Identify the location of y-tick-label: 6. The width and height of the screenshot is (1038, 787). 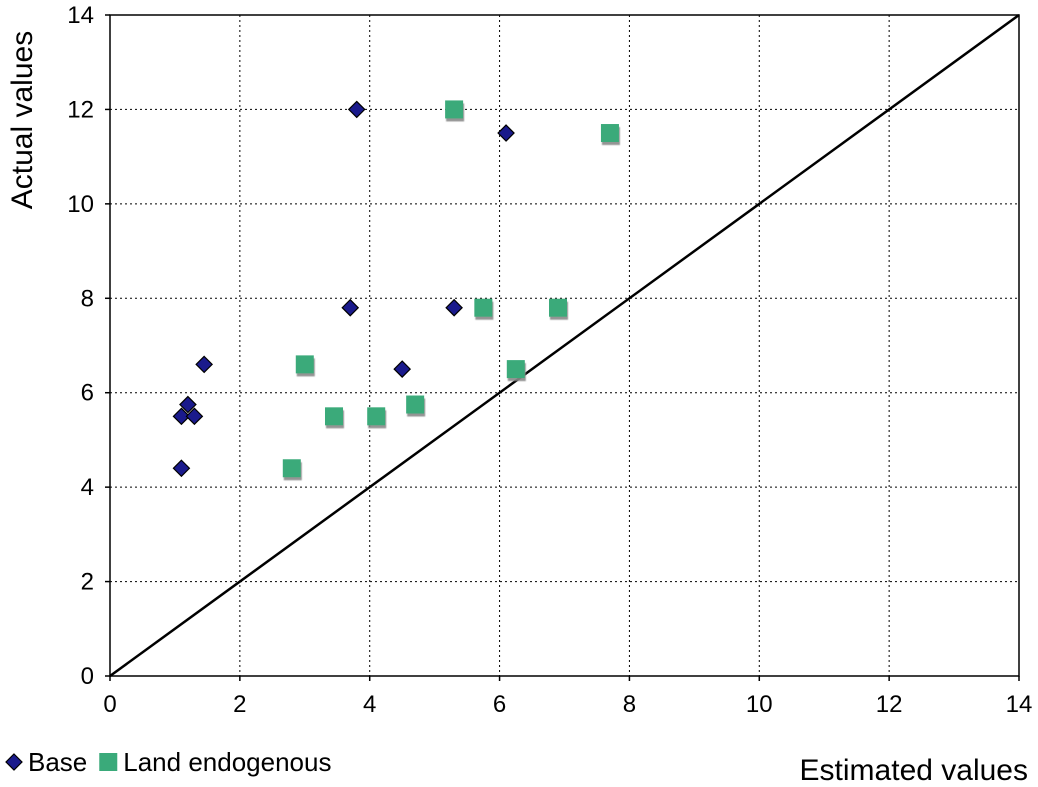
(87, 393).